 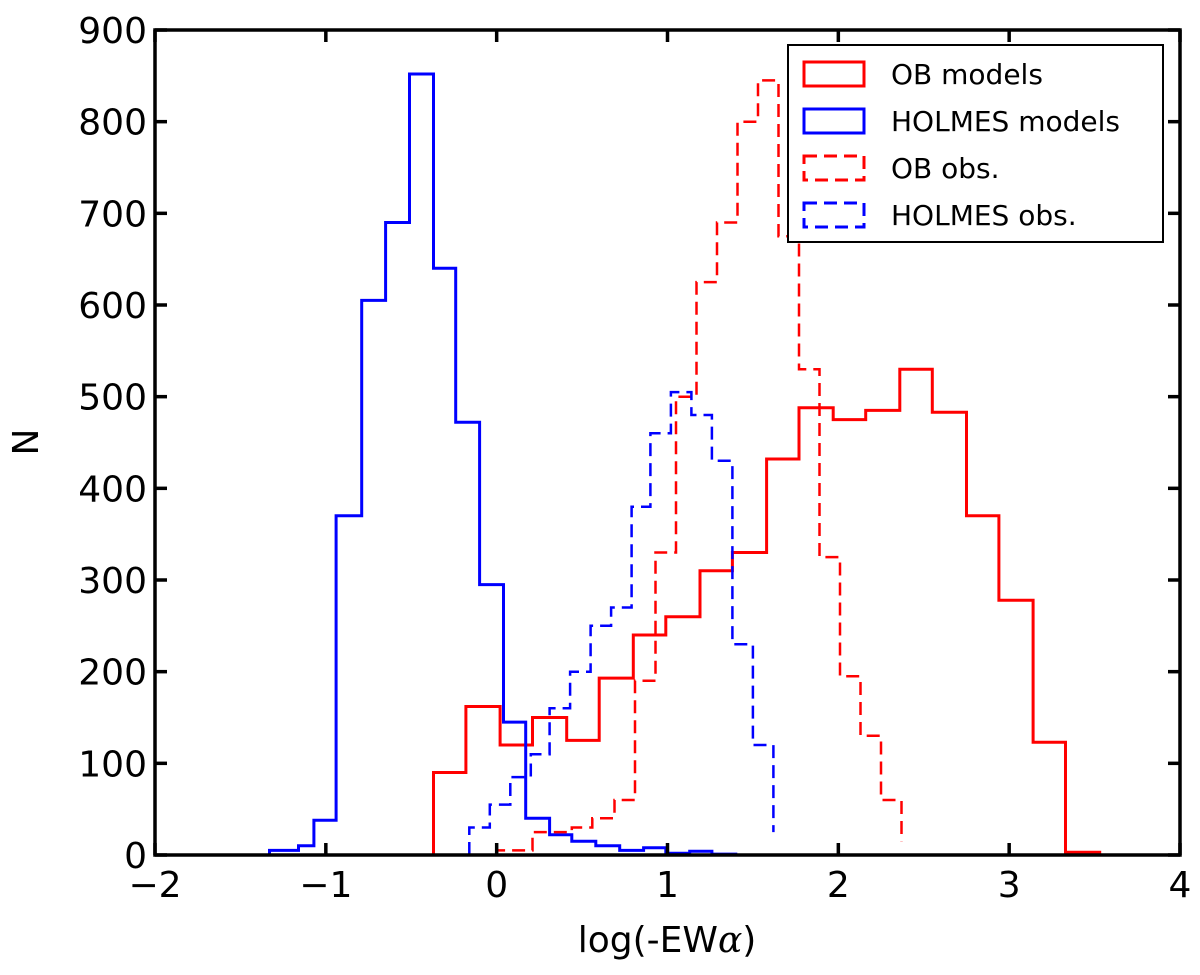 I want to click on legend-label: HOLMES obs., so click(x=984, y=215).